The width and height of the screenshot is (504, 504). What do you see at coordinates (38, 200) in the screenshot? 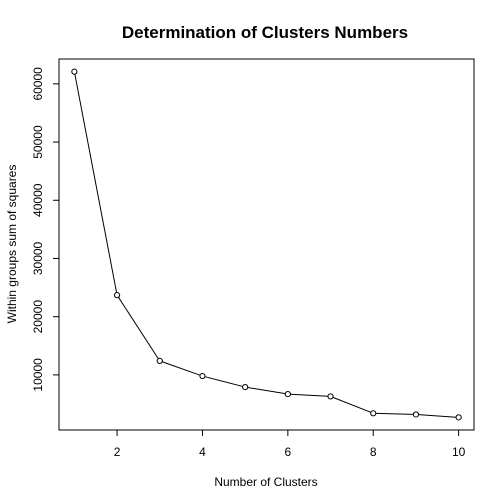
I see `y-tick-label: 40000` at bounding box center [38, 200].